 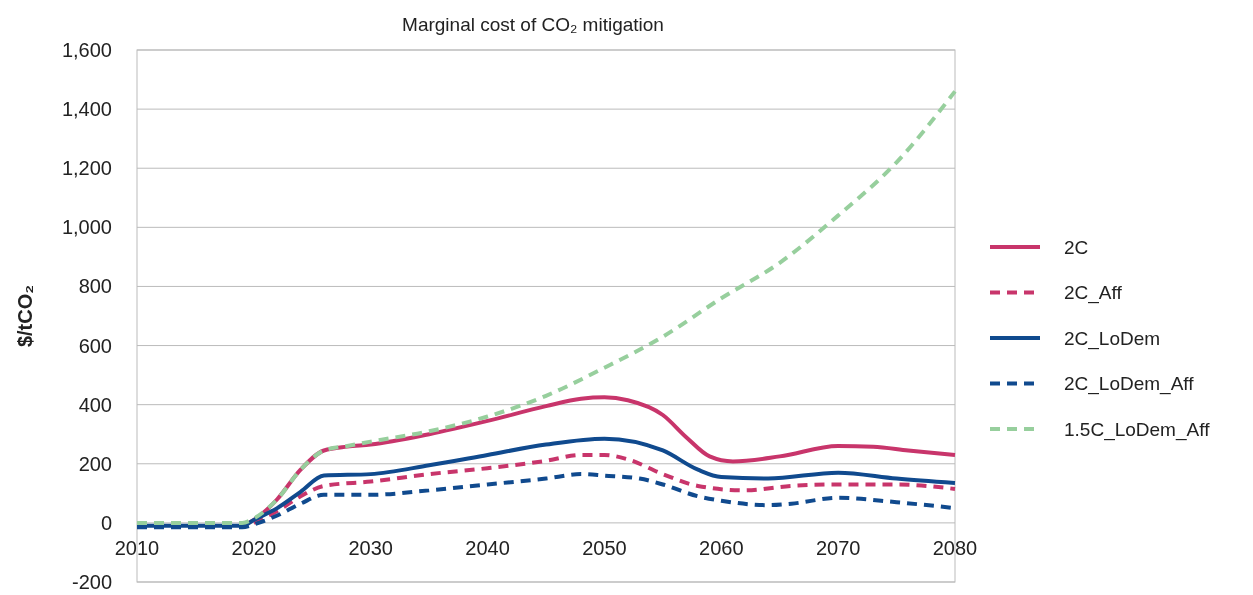 What do you see at coordinates (370, 547) in the screenshot?
I see `x-tick-label: 2030` at bounding box center [370, 547].